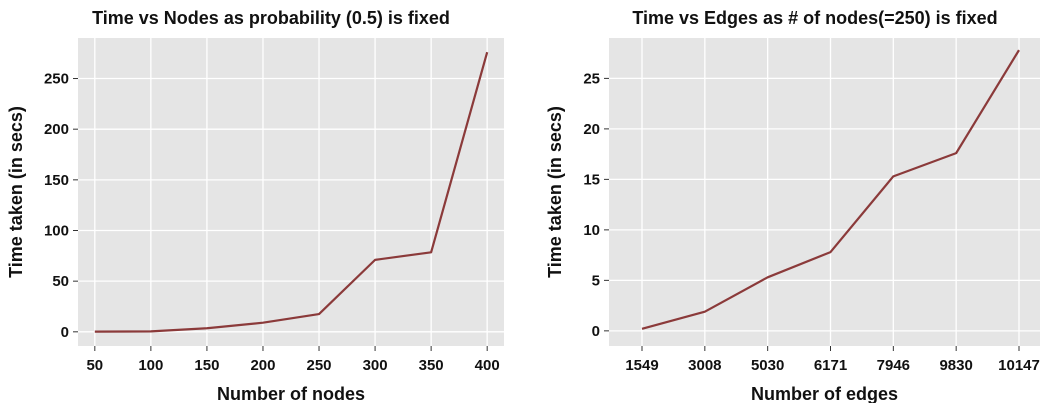  What do you see at coordinates (56, 231) in the screenshot?
I see `y-tick-label: 100` at bounding box center [56, 231].